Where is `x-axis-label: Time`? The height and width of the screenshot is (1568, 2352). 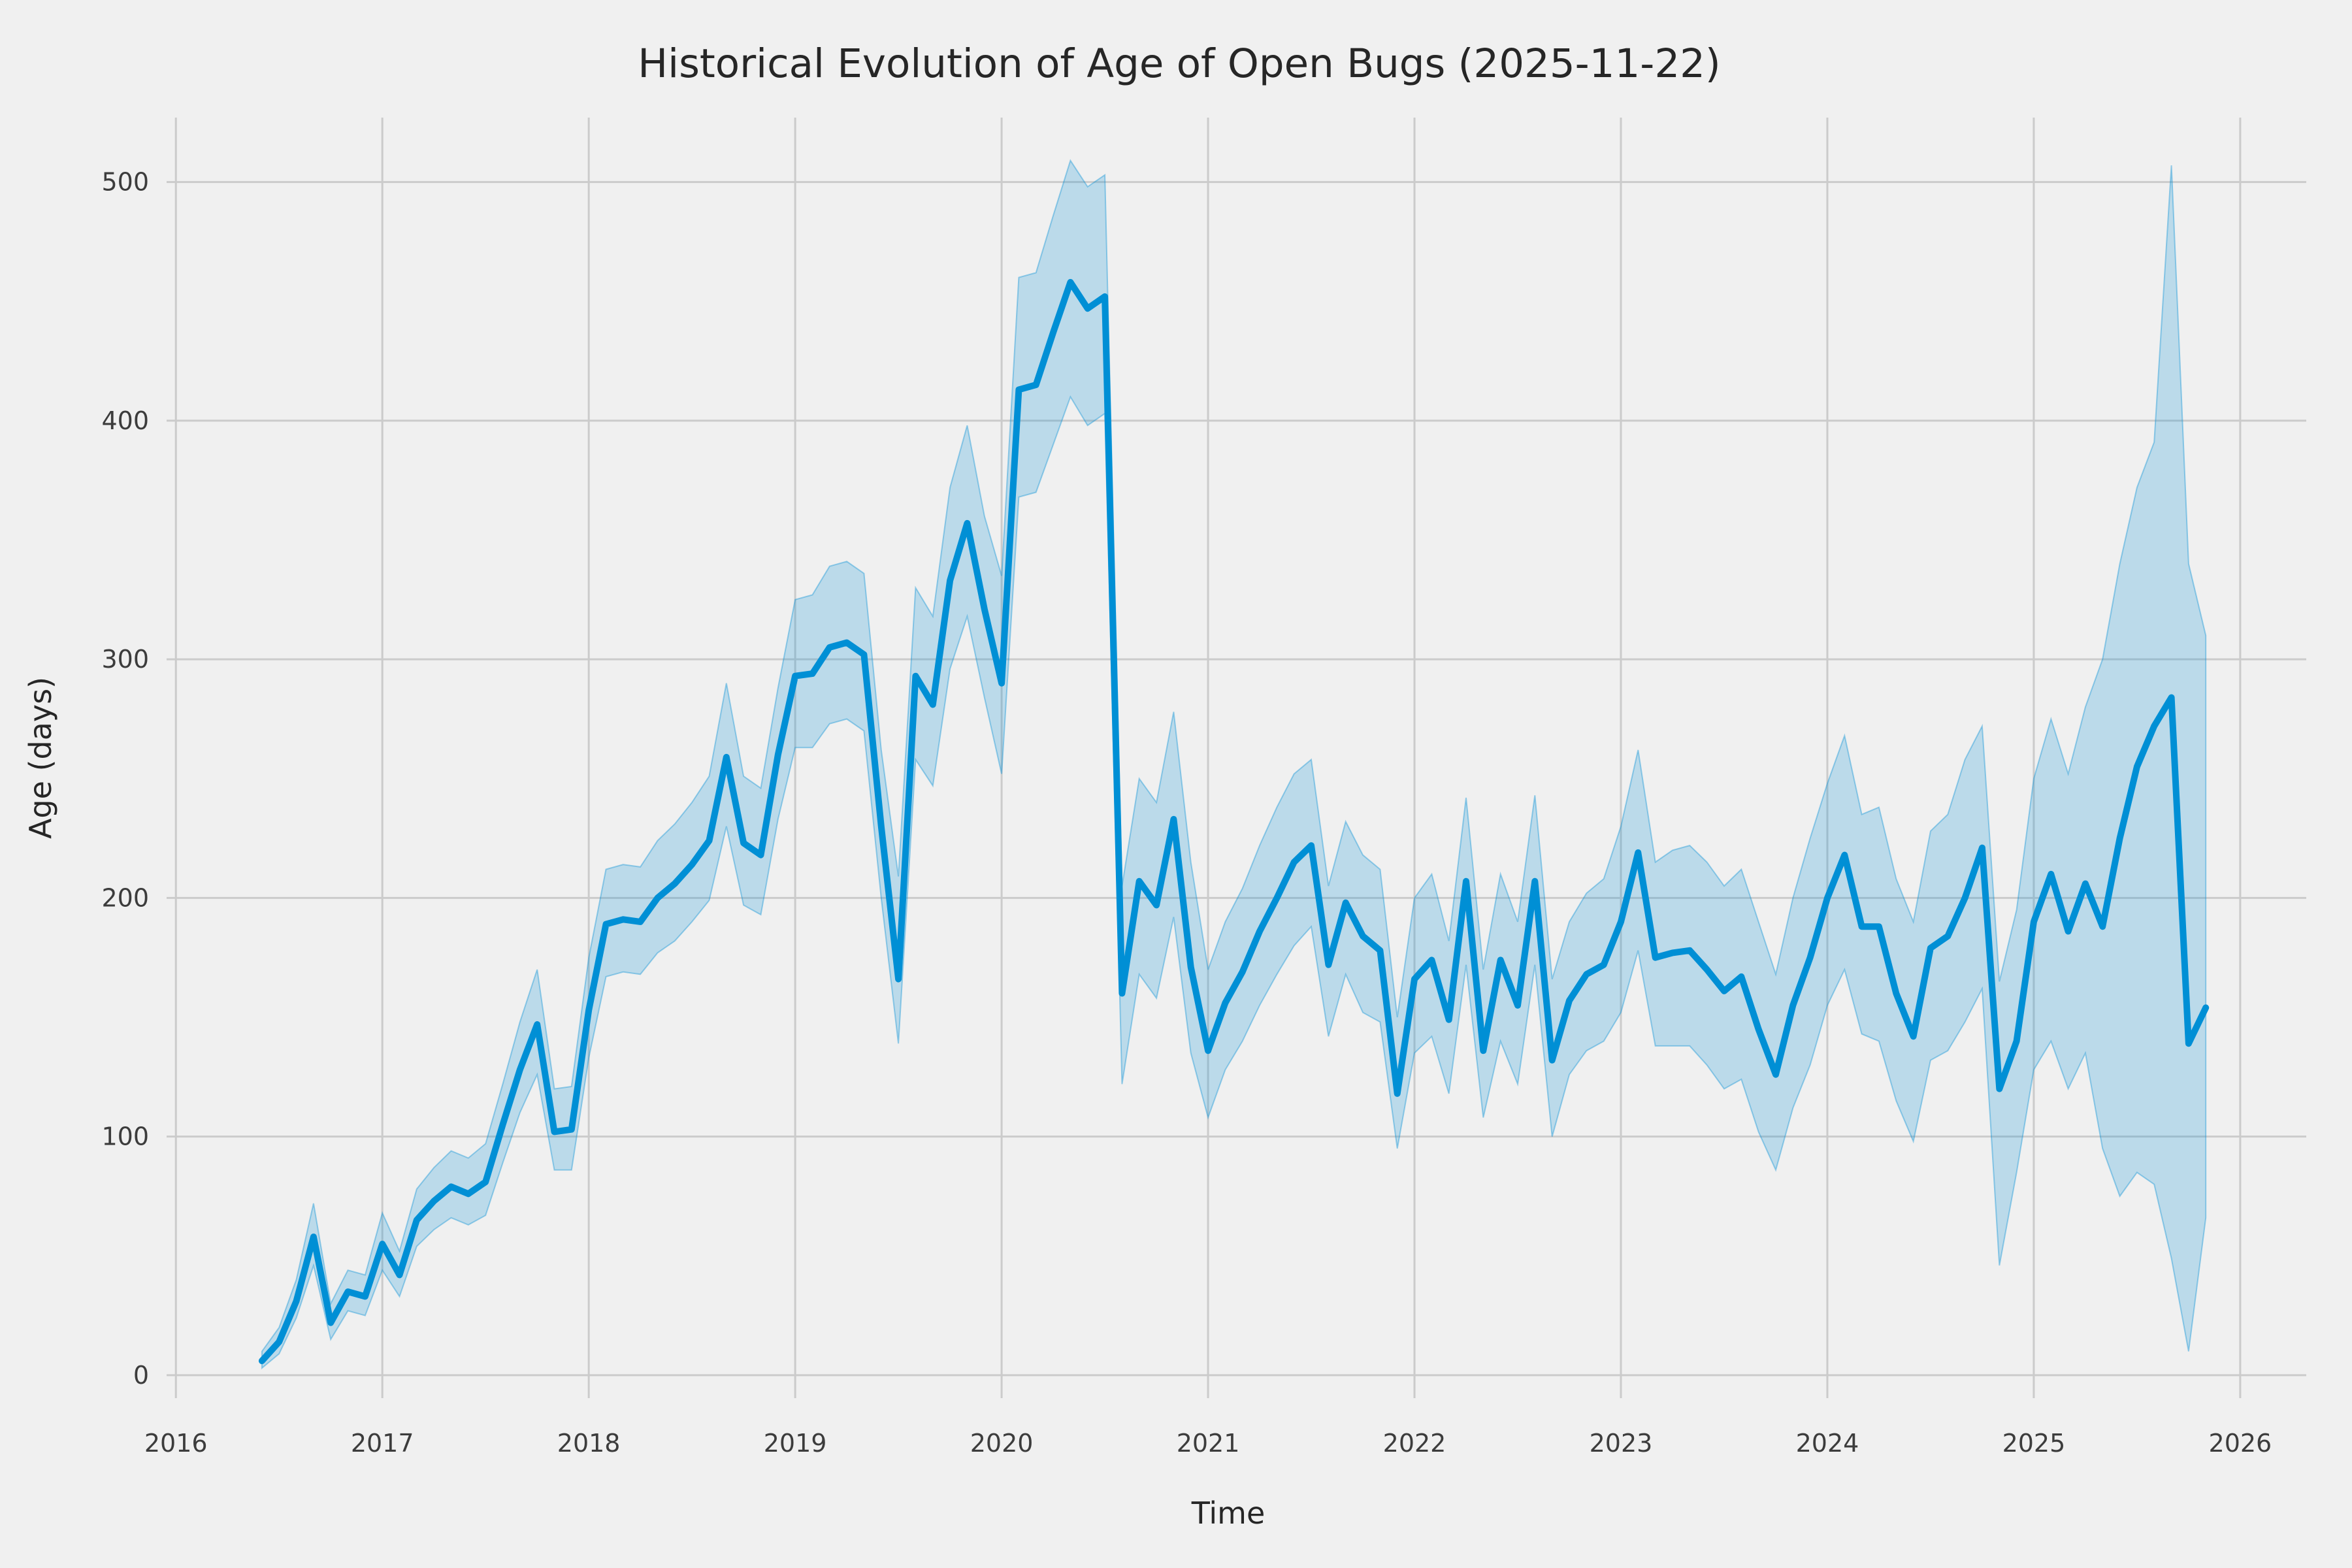 x-axis-label: Time is located at coordinates (1228, 1513).